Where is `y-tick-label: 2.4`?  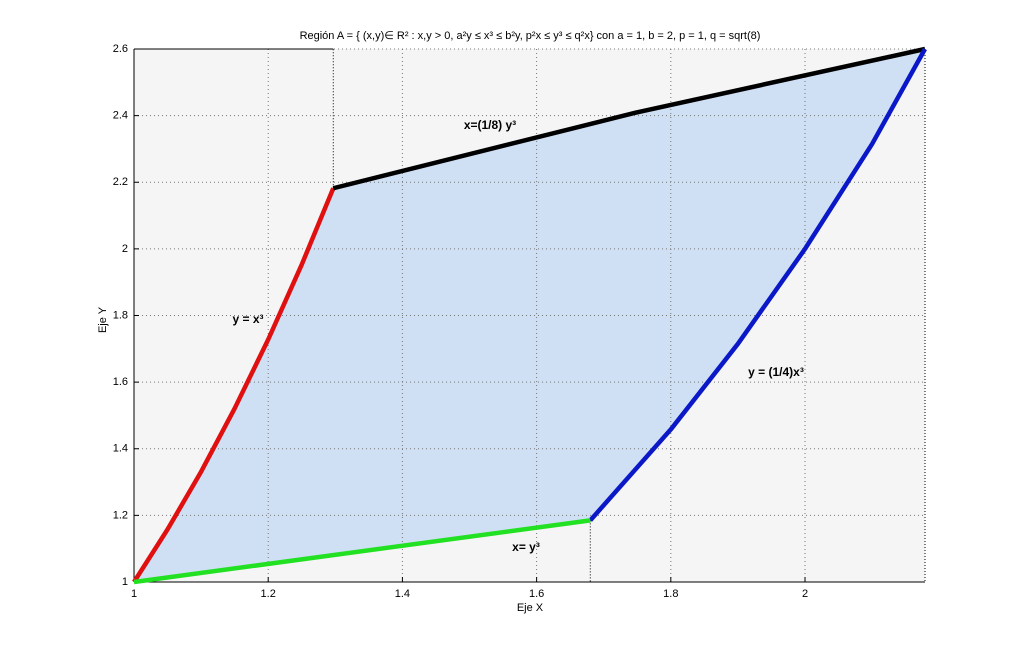
y-tick-label: 2.4 is located at coordinates (120, 116).